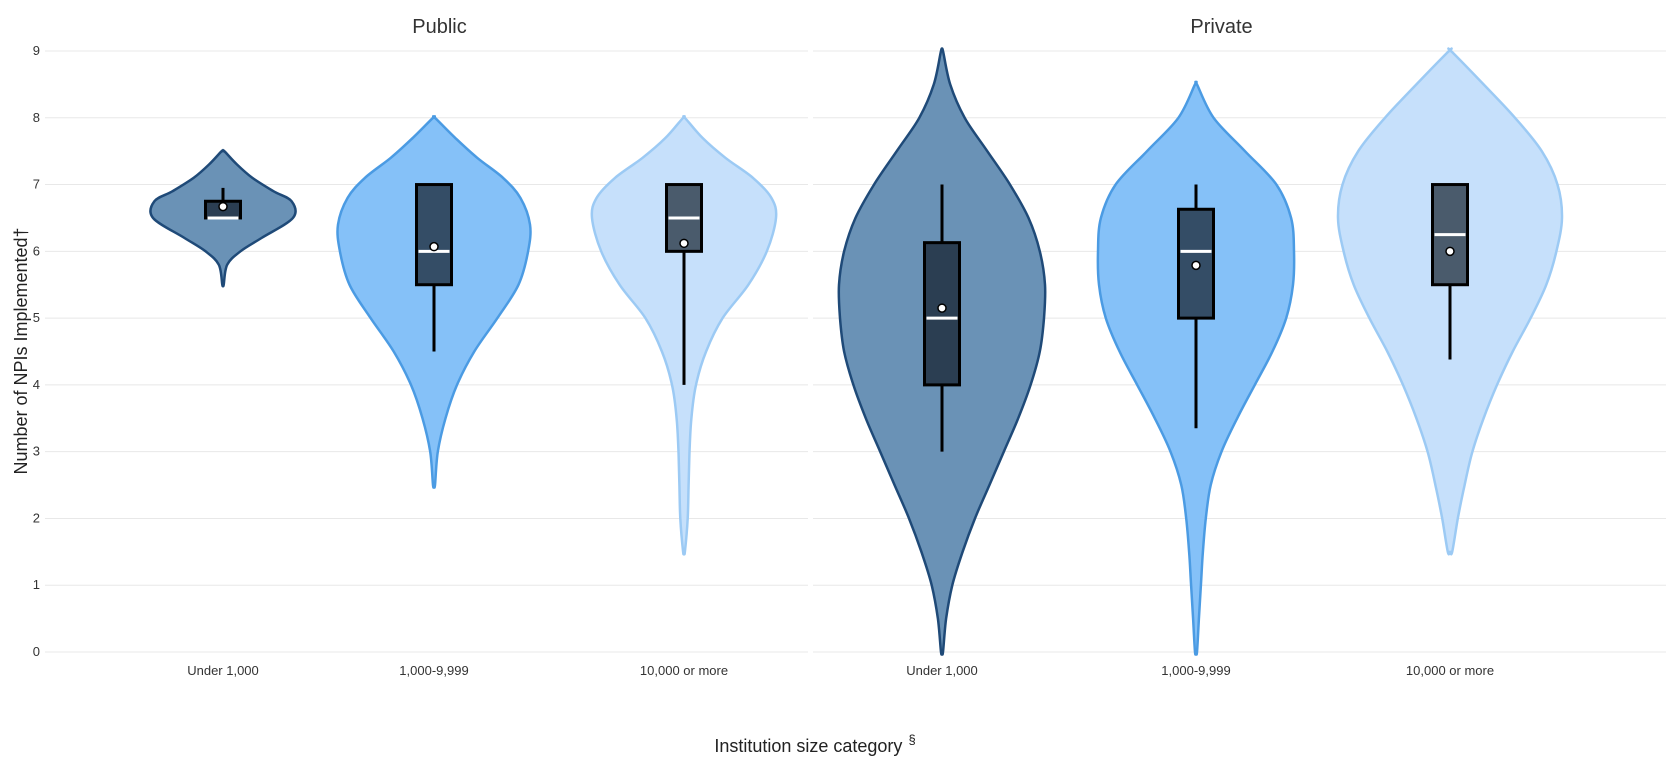 This screenshot has height=768, width=1666. I want to click on y-tick-label: 9, so click(36, 50).